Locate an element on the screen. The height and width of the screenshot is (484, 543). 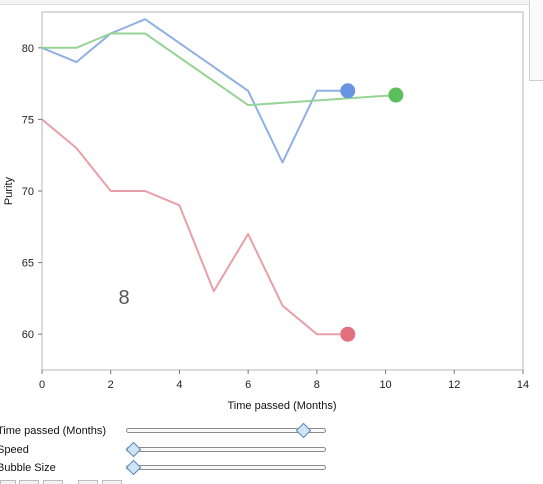
x-tick-label: 2 is located at coordinates (111, 385).